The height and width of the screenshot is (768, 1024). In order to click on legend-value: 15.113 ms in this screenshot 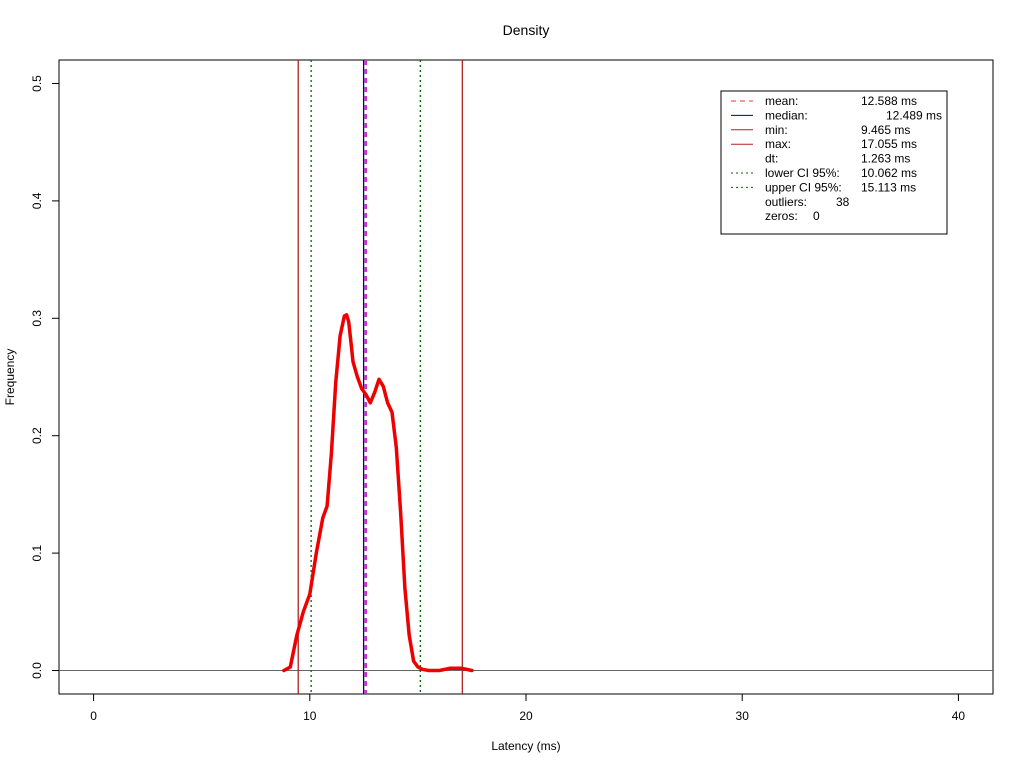, I will do `click(888, 187)`.